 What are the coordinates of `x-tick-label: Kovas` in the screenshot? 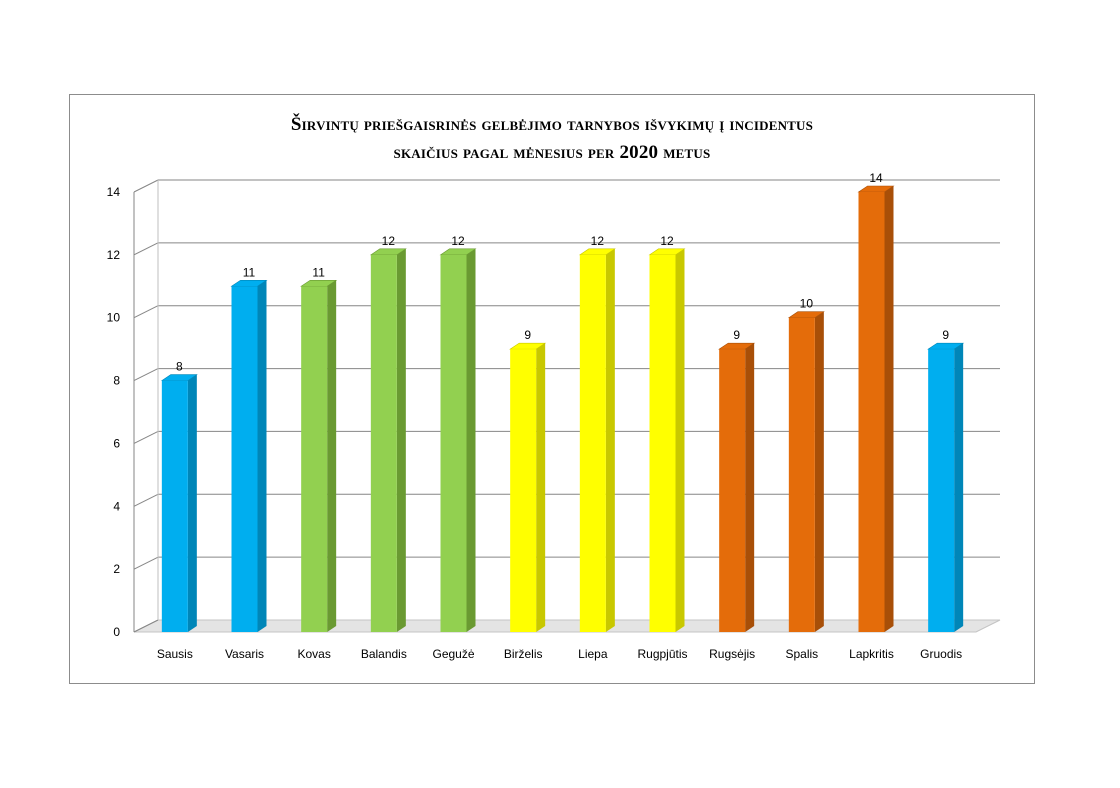 It's located at (313, 654).